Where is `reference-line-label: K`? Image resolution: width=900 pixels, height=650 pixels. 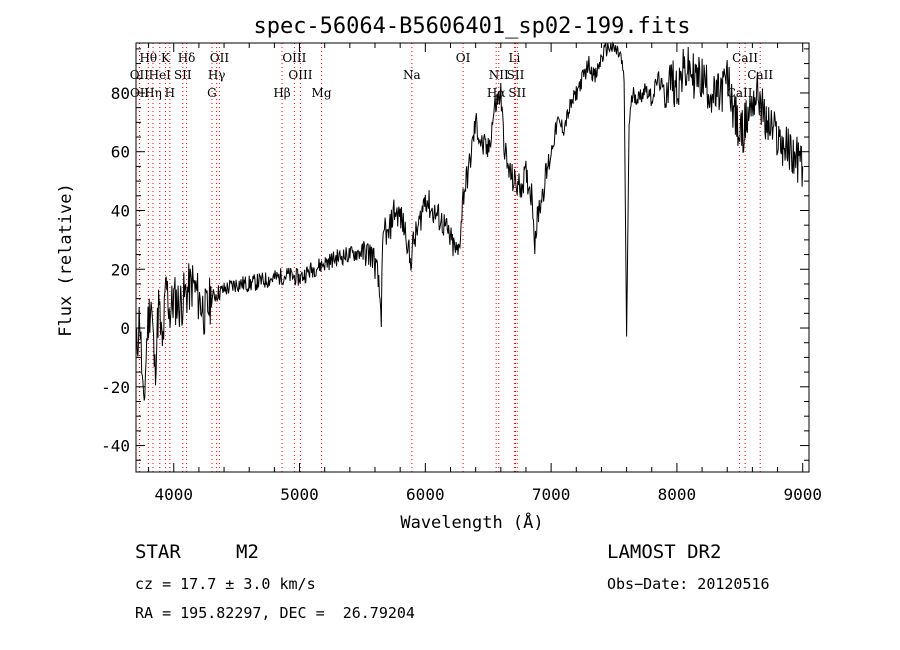 reference-line-label: K is located at coordinates (166, 58).